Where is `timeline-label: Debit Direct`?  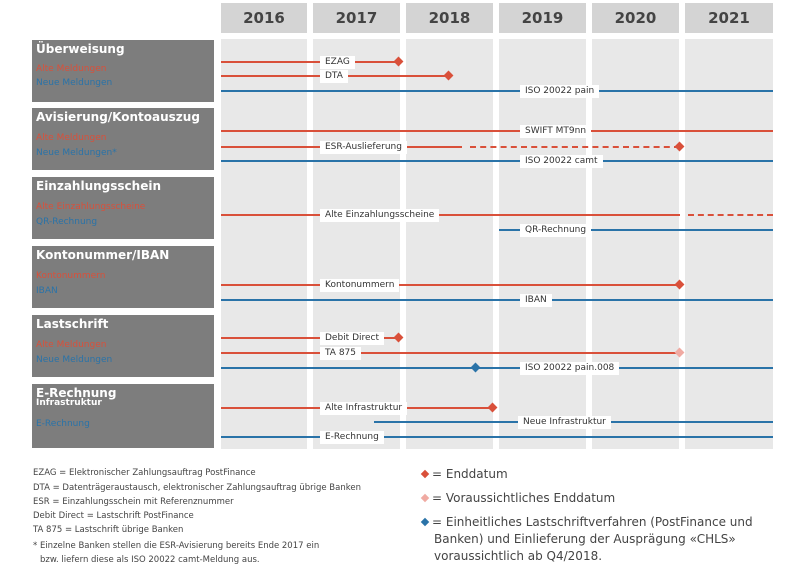
timeline-label: Debit Direct is located at coordinates (352, 338).